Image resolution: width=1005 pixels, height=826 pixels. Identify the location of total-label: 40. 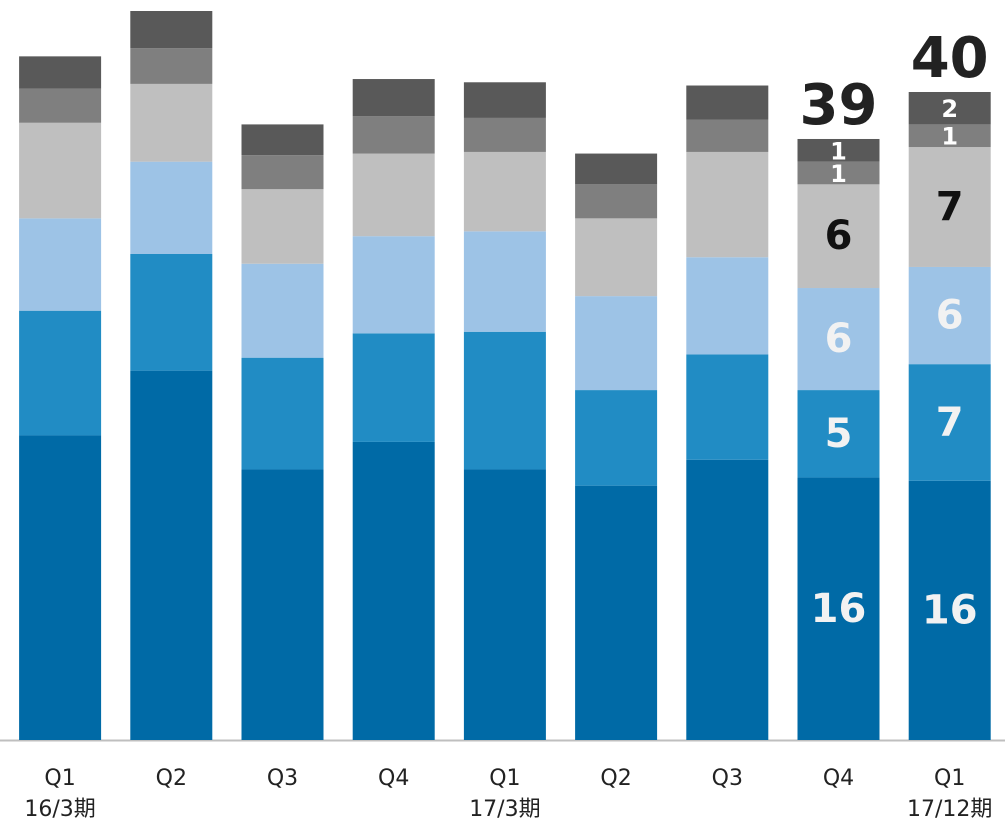
(950, 58).